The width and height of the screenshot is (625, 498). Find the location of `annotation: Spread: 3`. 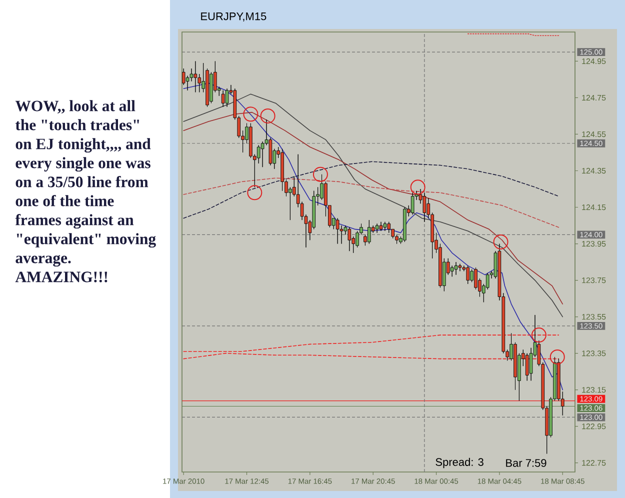

annotation: Spread: 3 is located at coordinates (460, 463).